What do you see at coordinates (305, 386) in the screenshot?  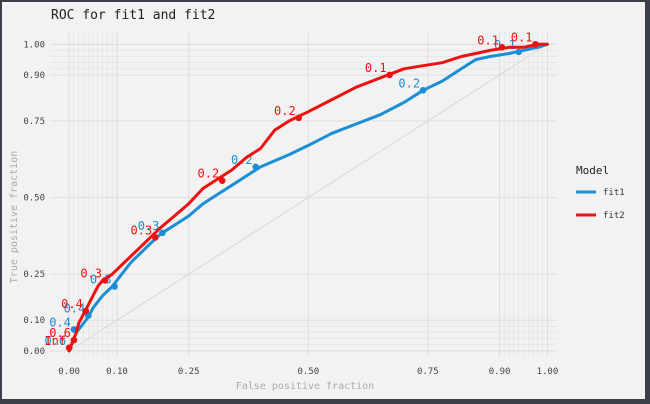 I see `x-axis-label: False positive fraction` at bounding box center [305, 386].